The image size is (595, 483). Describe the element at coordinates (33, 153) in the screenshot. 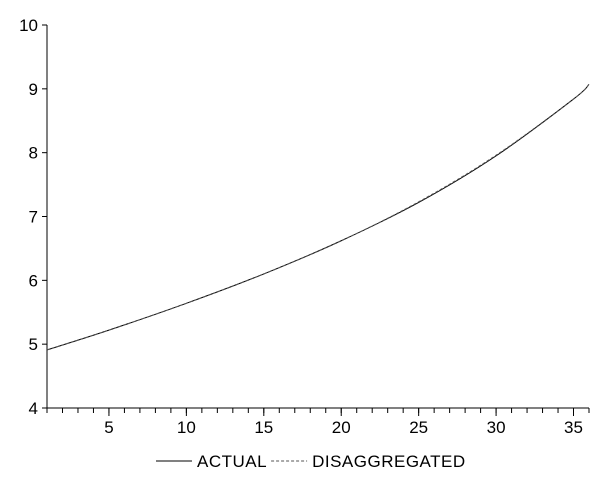

I see `y-tick-label: 8` at that location.